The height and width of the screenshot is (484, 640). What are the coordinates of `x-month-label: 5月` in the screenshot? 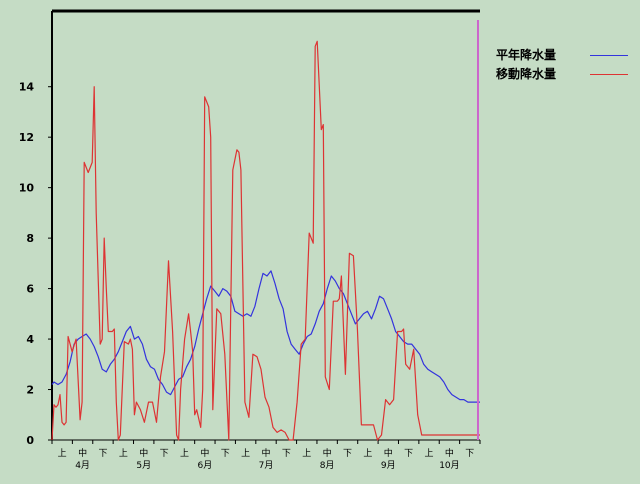 It's located at (143, 465).